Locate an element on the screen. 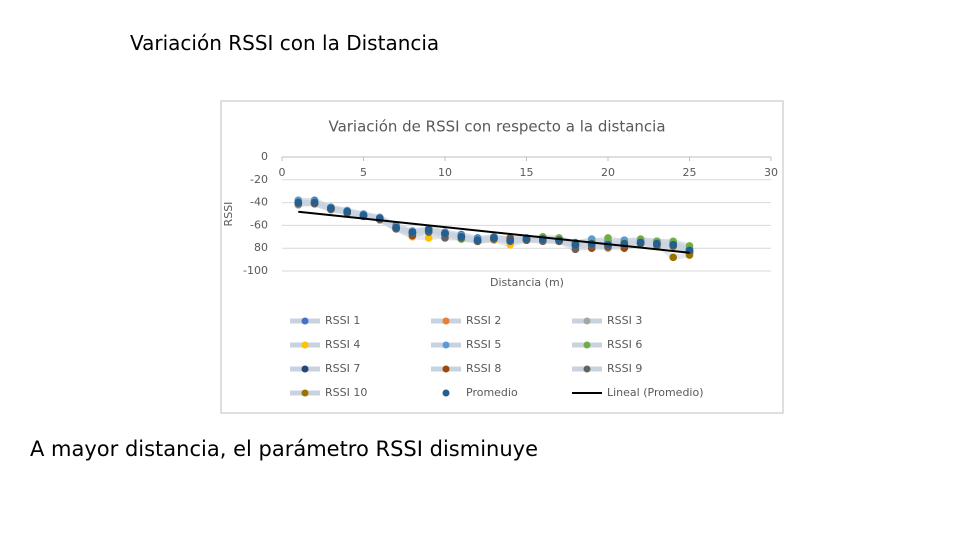  legend-label: Promedio is located at coordinates (492, 392).